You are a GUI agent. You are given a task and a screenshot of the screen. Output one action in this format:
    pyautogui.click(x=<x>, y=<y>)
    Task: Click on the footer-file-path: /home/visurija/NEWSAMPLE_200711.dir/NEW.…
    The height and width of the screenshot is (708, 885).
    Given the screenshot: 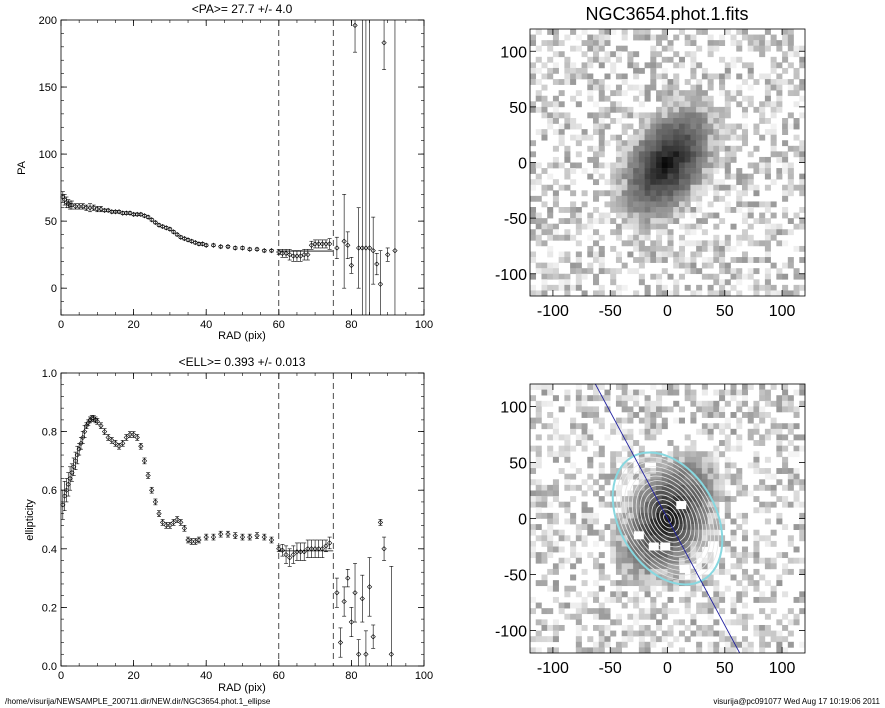 What is the action you would take?
    pyautogui.click(x=138, y=701)
    